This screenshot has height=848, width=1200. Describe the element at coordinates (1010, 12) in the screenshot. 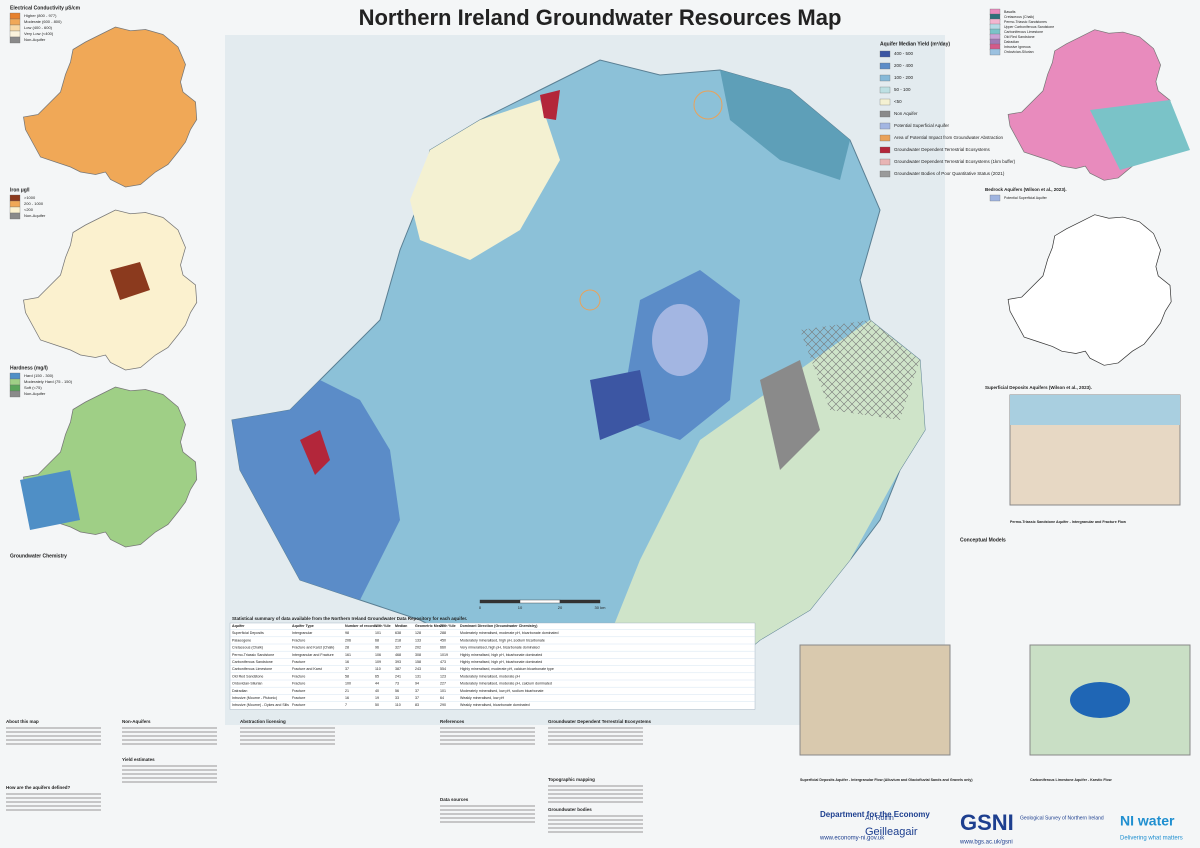

I see `legend-label: Basalts` at that location.